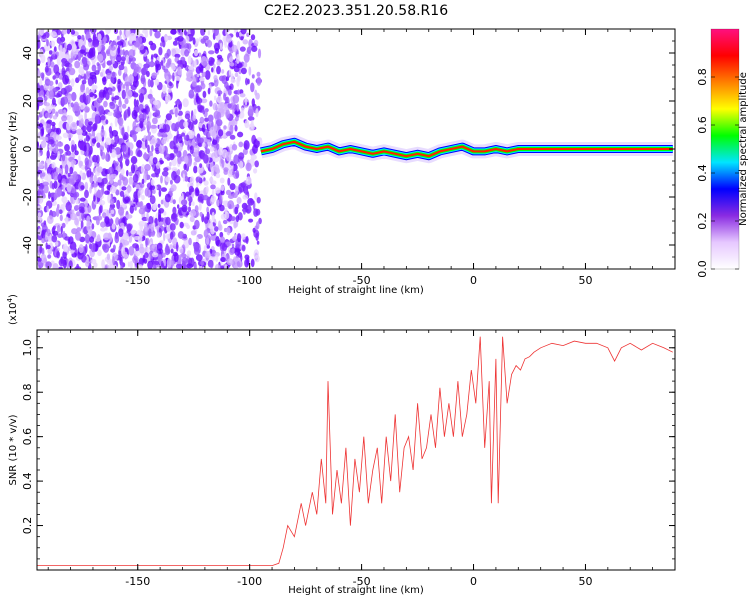  Describe the element at coordinates (137, 280) in the screenshot. I see `x-tick-label: -150` at that location.